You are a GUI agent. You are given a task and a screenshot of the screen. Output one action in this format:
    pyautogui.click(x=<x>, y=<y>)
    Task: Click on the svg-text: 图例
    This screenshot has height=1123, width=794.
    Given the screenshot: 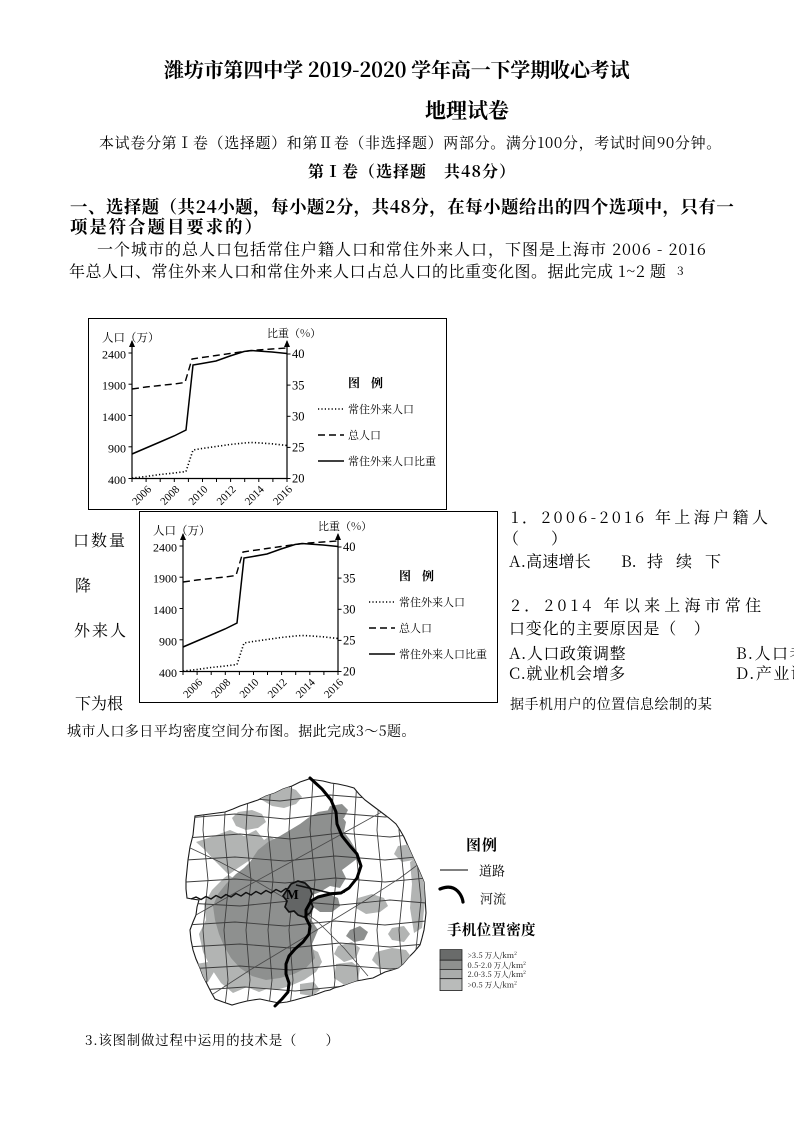 What is the action you would take?
    pyautogui.click(x=482, y=844)
    